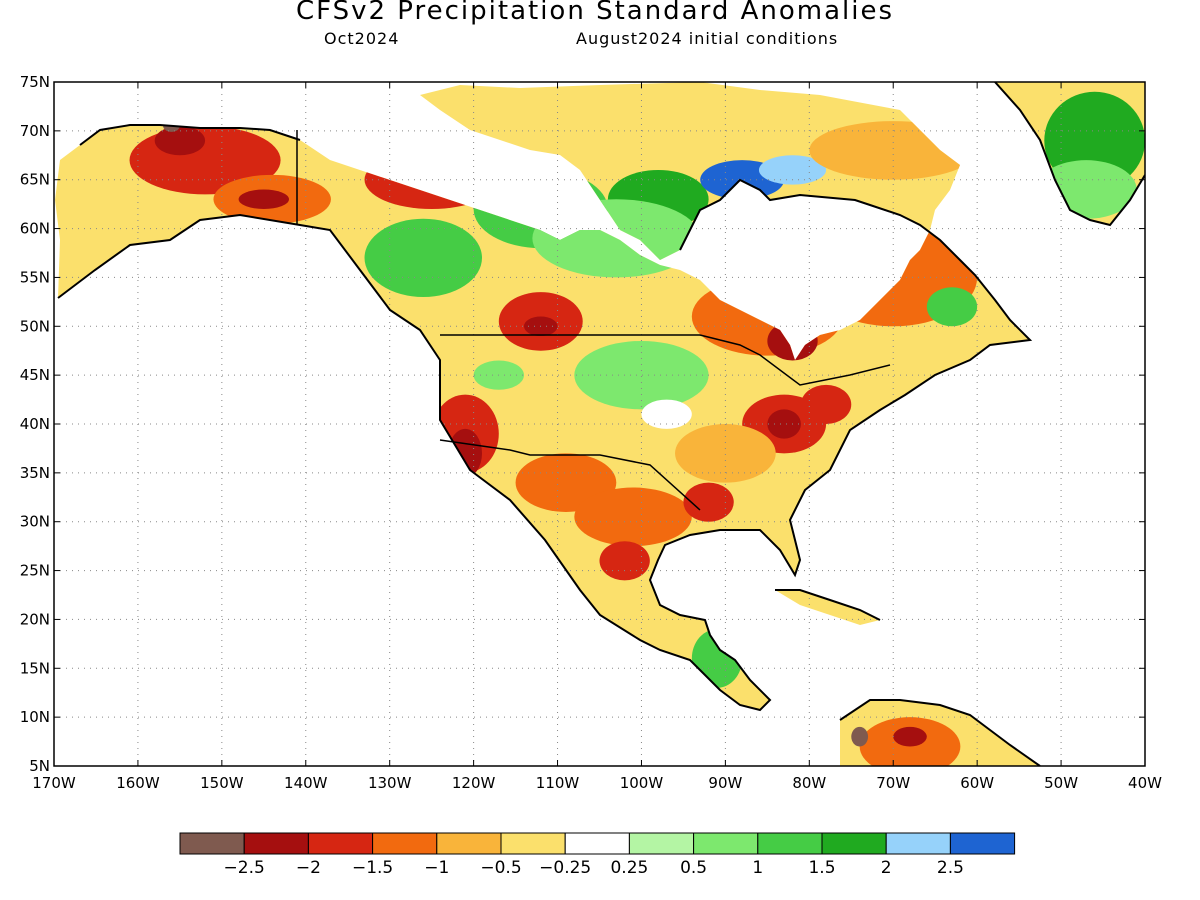 This screenshot has height=900, width=1200. Describe the element at coordinates (629, 868) in the screenshot. I see `colorbar-label: 0.25` at that location.